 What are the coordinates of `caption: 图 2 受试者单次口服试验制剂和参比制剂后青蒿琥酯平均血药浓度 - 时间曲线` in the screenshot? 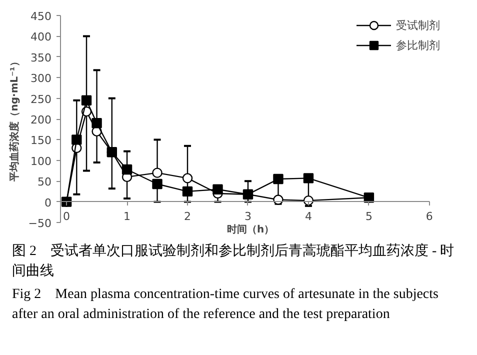 It's located at (234, 262).